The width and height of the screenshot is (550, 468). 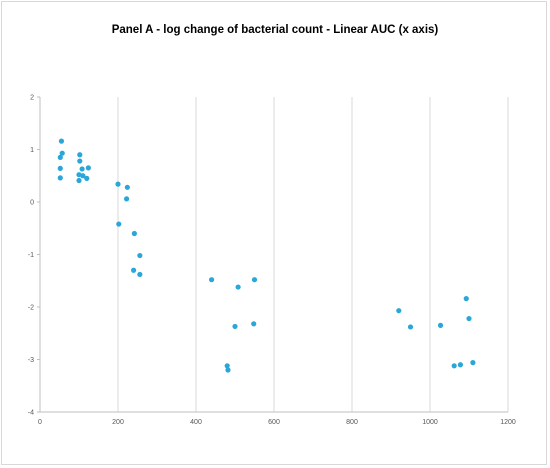 What do you see at coordinates (32, 98) in the screenshot?
I see `y-tick-label: 2` at bounding box center [32, 98].